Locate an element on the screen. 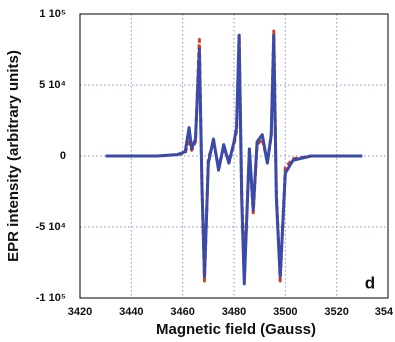 Image resolution: width=395 pixels, height=342 pixels. x-tick-label: 3520 is located at coordinates (336, 312).